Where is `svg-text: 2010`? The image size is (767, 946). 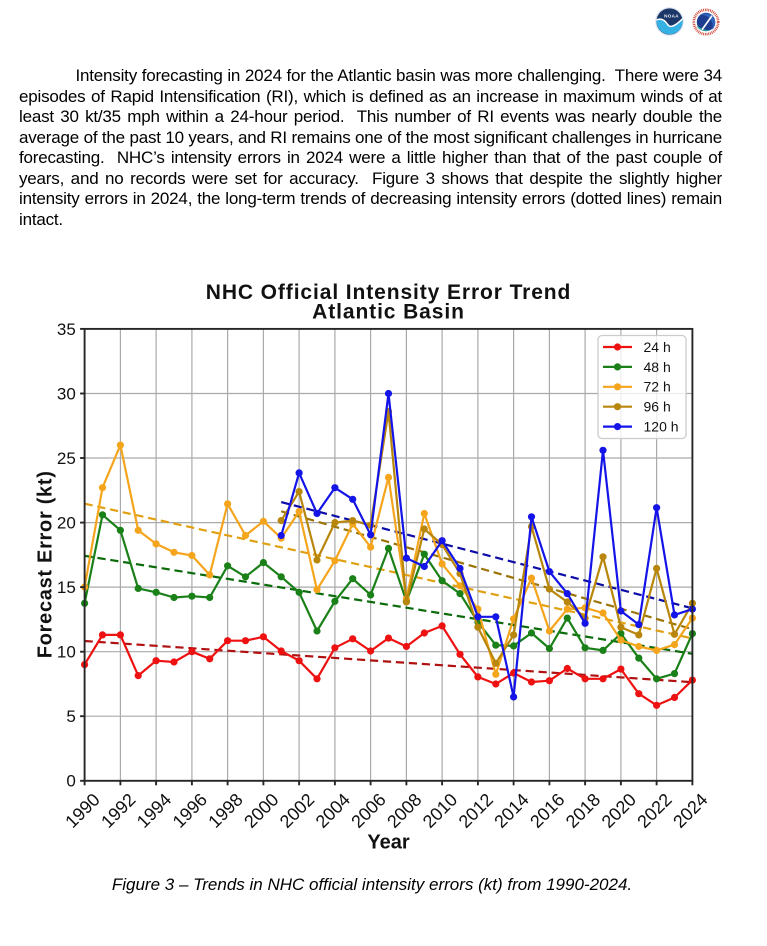 svg-text: 2010 is located at coordinates (440, 810).